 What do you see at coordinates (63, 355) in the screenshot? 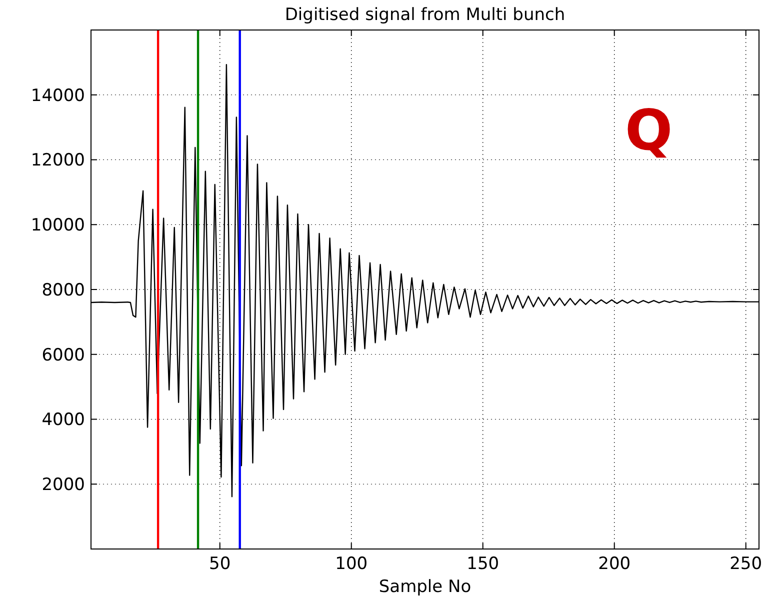
I see `y-tick-label: 6000` at bounding box center [63, 355].